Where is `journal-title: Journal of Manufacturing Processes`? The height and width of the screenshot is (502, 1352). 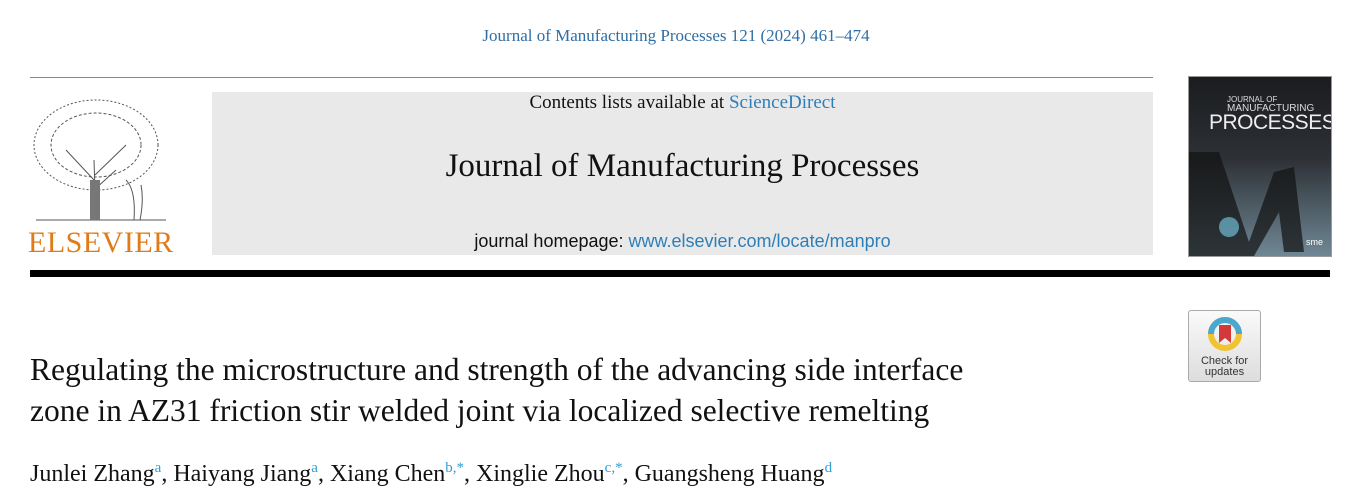 journal-title: Journal of Manufacturing Processes is located at coordinates (682, 166).